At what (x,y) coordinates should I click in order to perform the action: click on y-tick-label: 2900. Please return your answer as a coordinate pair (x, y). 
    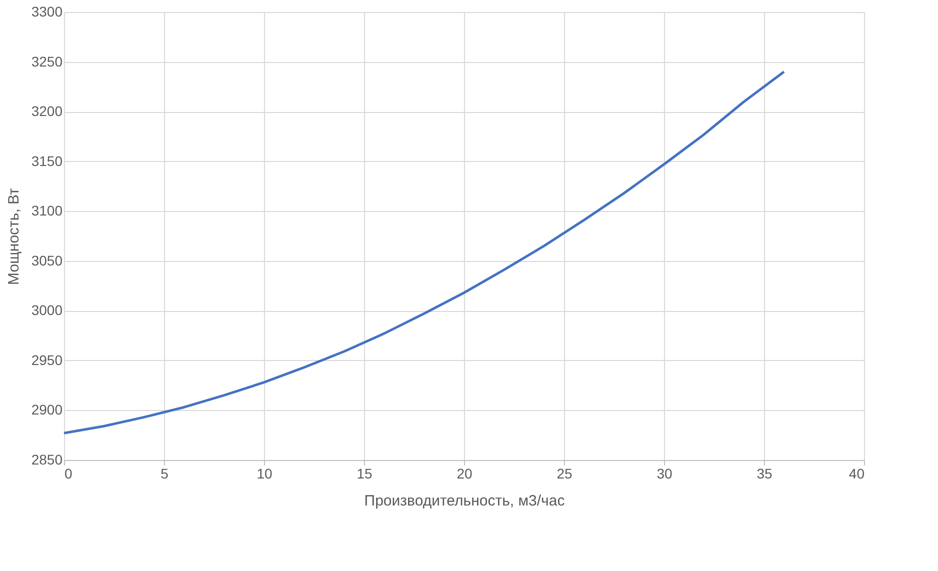
    Looking at the image, I should click on (47, 410).